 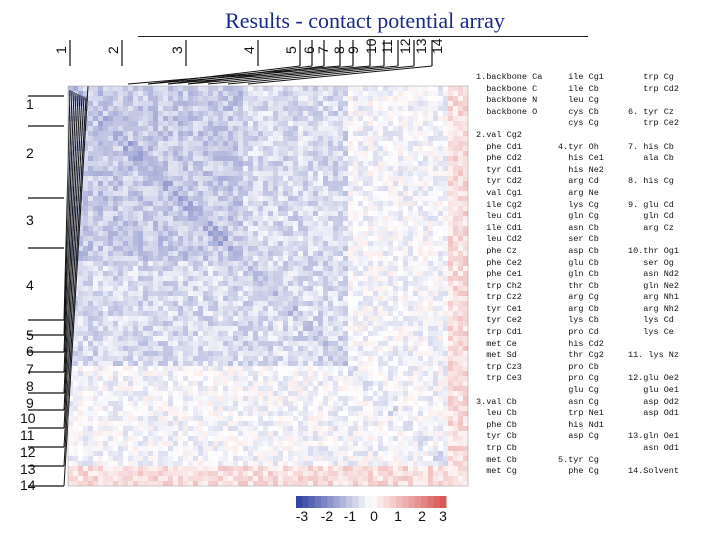 What do you see at coordinates (578, 471) in the screenshot?
I see `legend-line: phe Cg` at bounding box center [578, 471].